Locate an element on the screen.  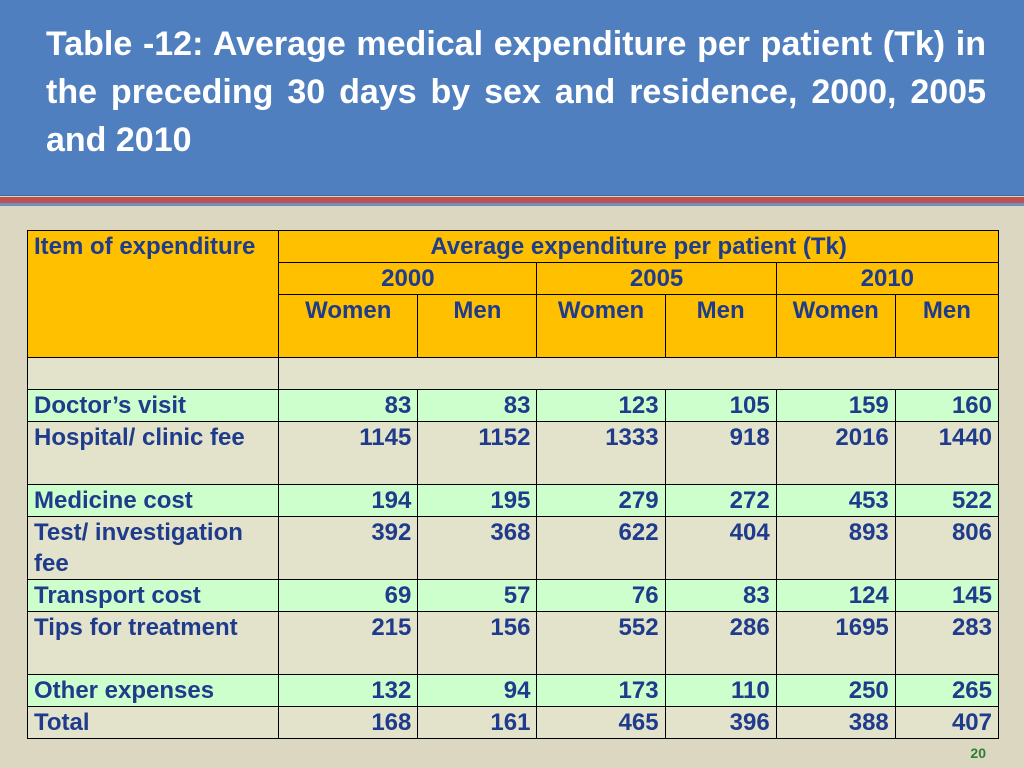
header-row-sex: Women Men Women Men Women Men is located at coordinates (514, 326).